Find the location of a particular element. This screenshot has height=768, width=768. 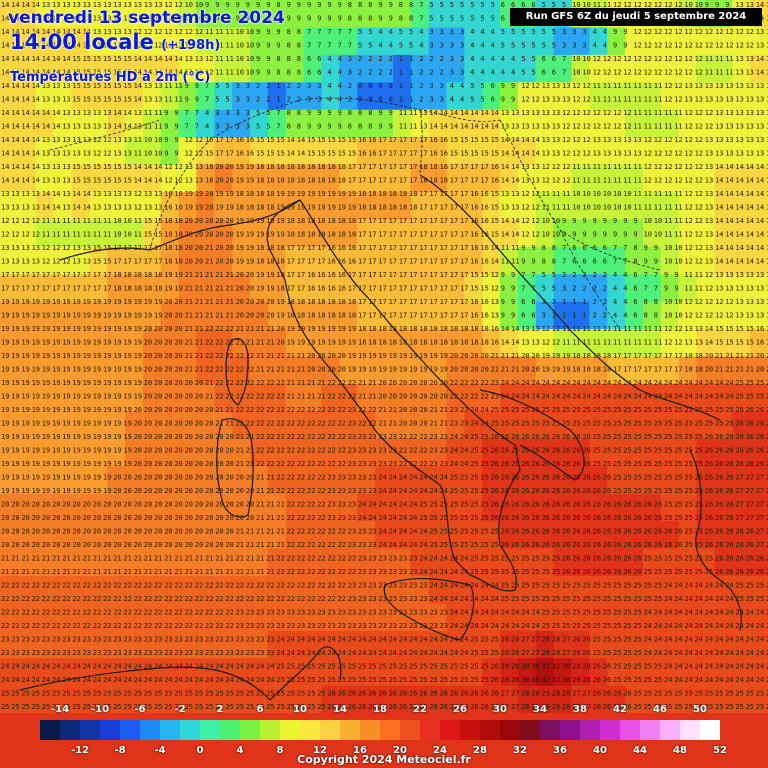

temperature-value: 30 is located at coordinates (566, 667).